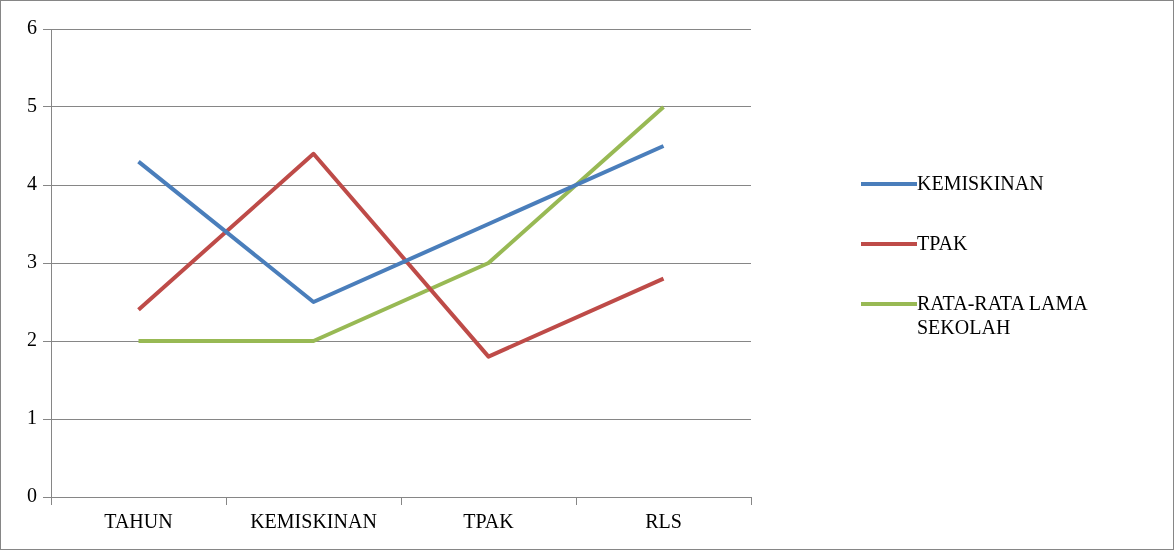 The image size is (1174, 550). What do you see at coordinates (32, 261) in the screenshot?
I see `y-tick-label: 3` at bounding box center [32, 261].